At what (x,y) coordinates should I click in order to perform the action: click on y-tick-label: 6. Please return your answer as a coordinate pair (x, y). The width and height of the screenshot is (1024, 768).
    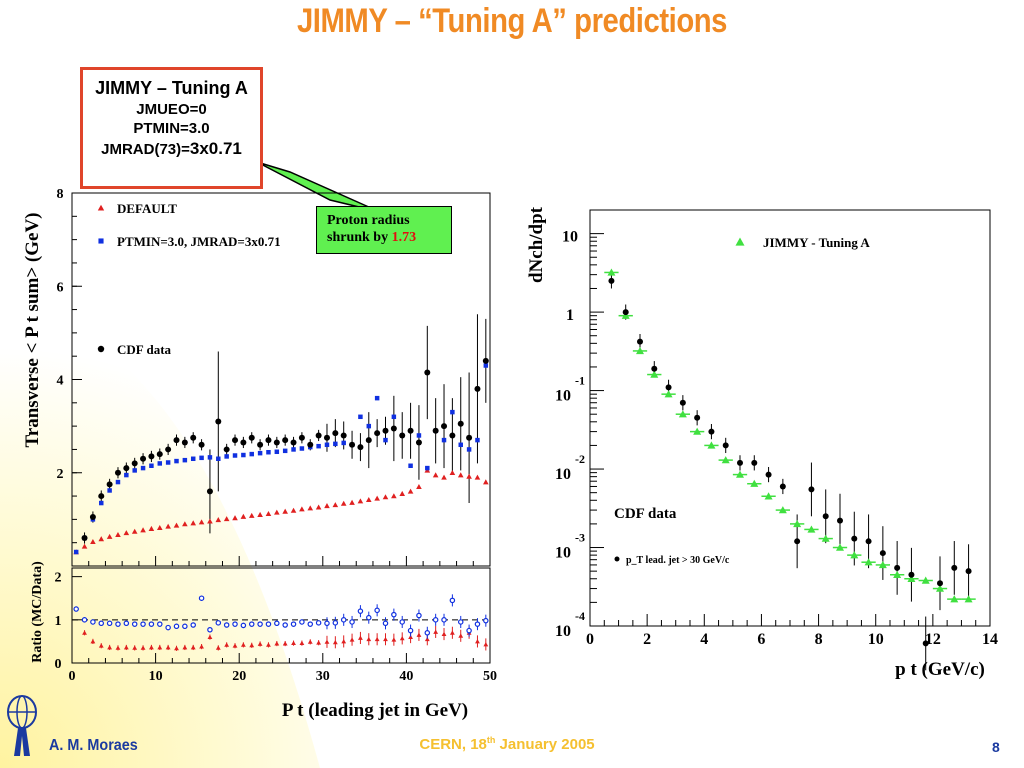
    Looking at the image, I should click on (60, 287).